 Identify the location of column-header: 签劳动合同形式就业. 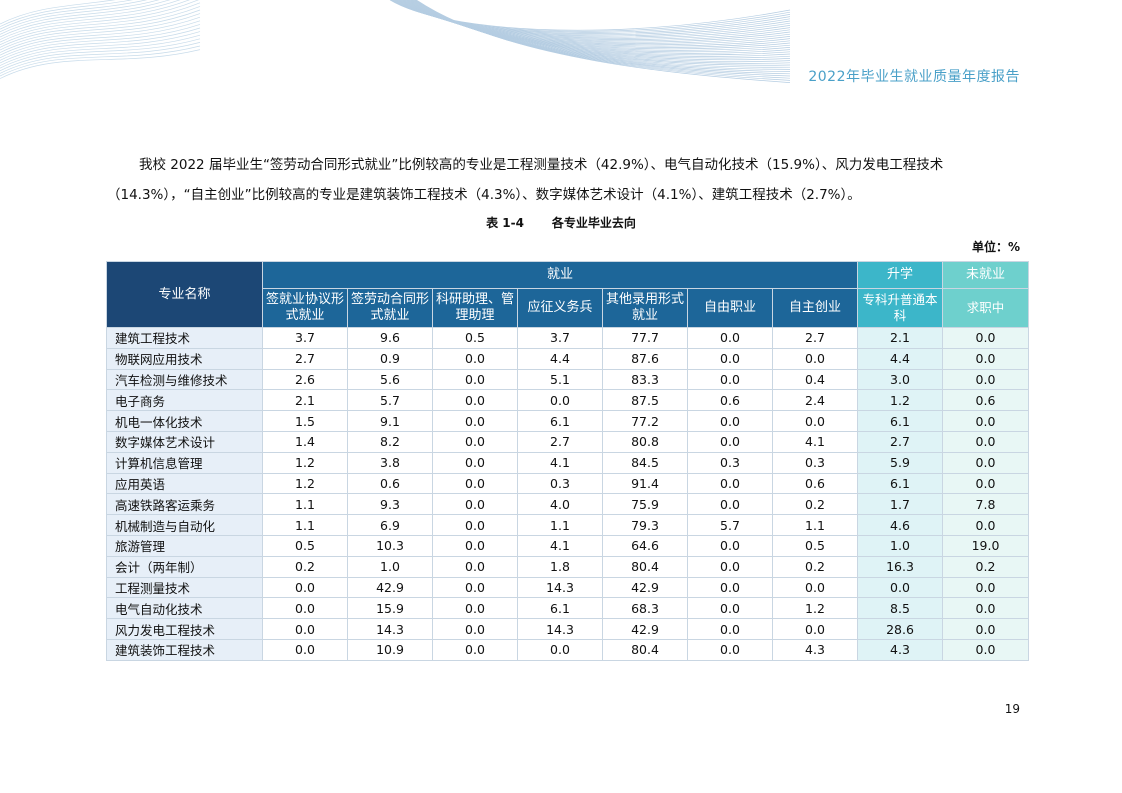
(390, 308).